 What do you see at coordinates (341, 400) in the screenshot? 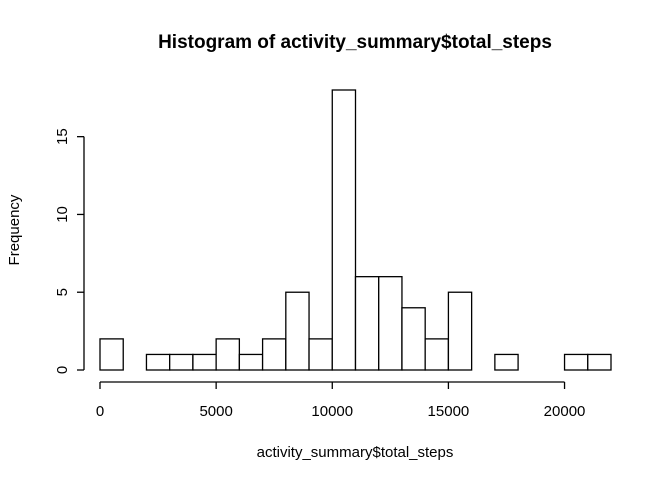
I see `x-axis: 0 5000 10000 15000 20000` at bounding box center [341, 400].